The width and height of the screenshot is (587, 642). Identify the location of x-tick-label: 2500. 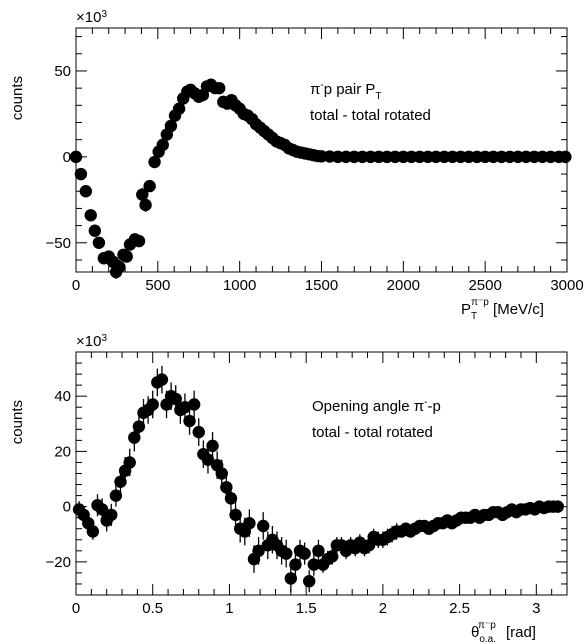
(484, 285).